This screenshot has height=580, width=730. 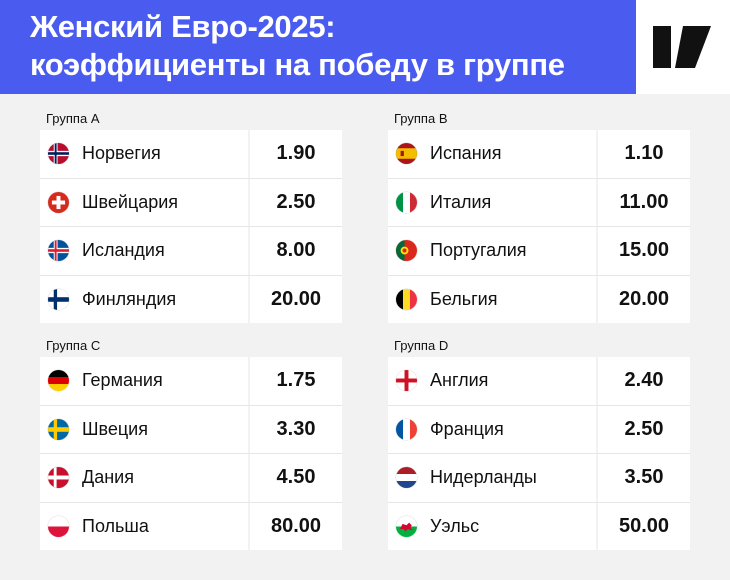 I want to click on team-row: Польша 80.00, so click(x=191, y=526).